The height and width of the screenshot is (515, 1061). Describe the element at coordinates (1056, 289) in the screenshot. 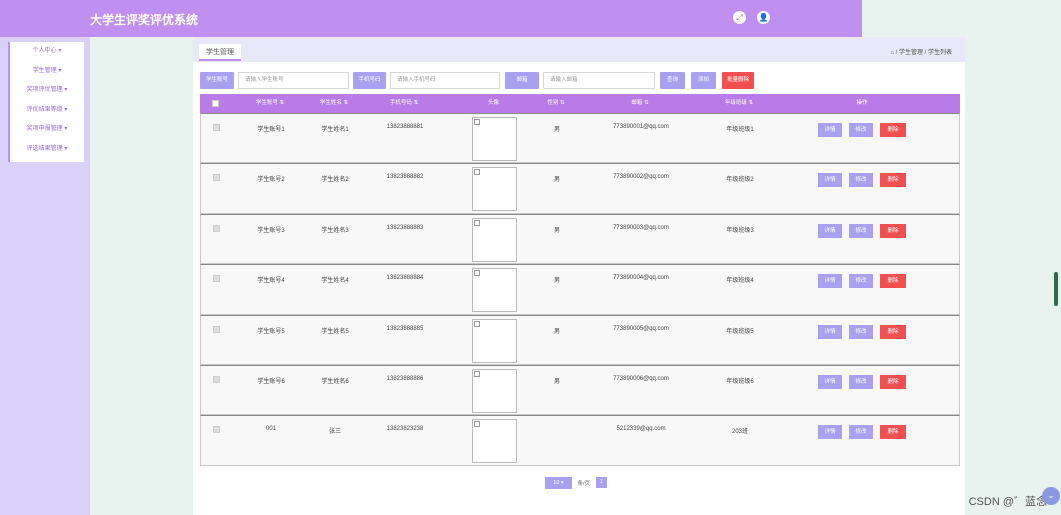

I see `scrollbar-handle` at that location.